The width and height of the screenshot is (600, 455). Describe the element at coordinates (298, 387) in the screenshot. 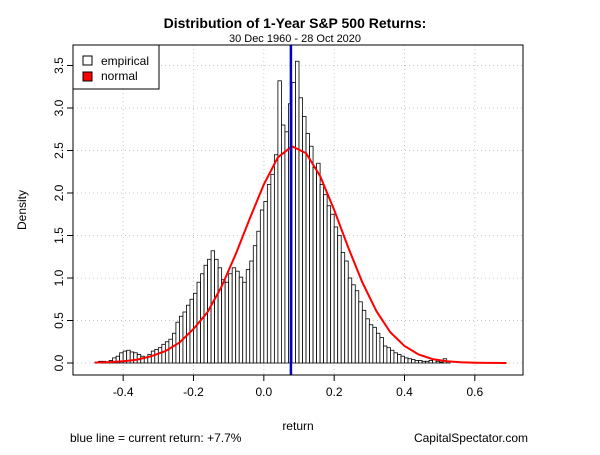

I see `x-axis: -0.4 -0.2 0.0 0.2 0.4 0.6` at that location.